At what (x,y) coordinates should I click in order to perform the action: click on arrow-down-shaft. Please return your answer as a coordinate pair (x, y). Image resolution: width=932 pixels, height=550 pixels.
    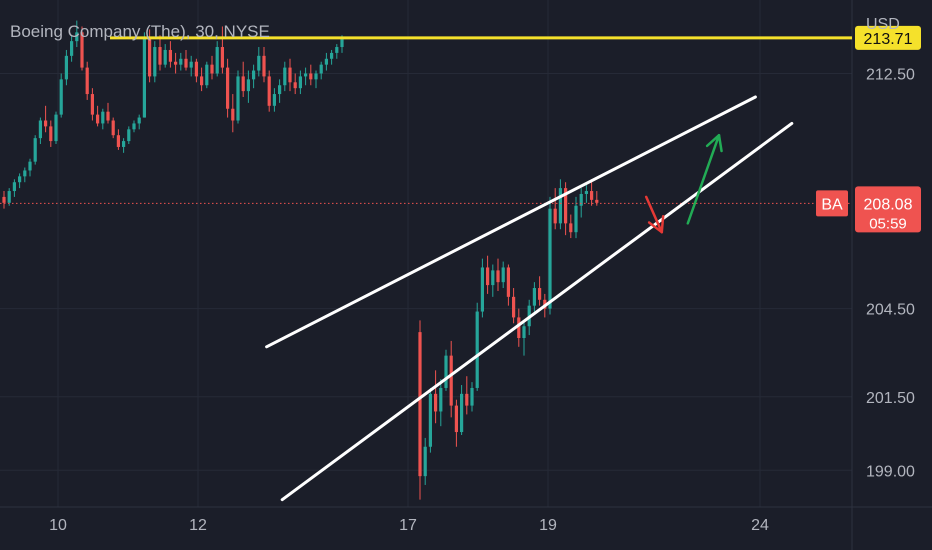
    Looking at the image, I should click on (654, 214).